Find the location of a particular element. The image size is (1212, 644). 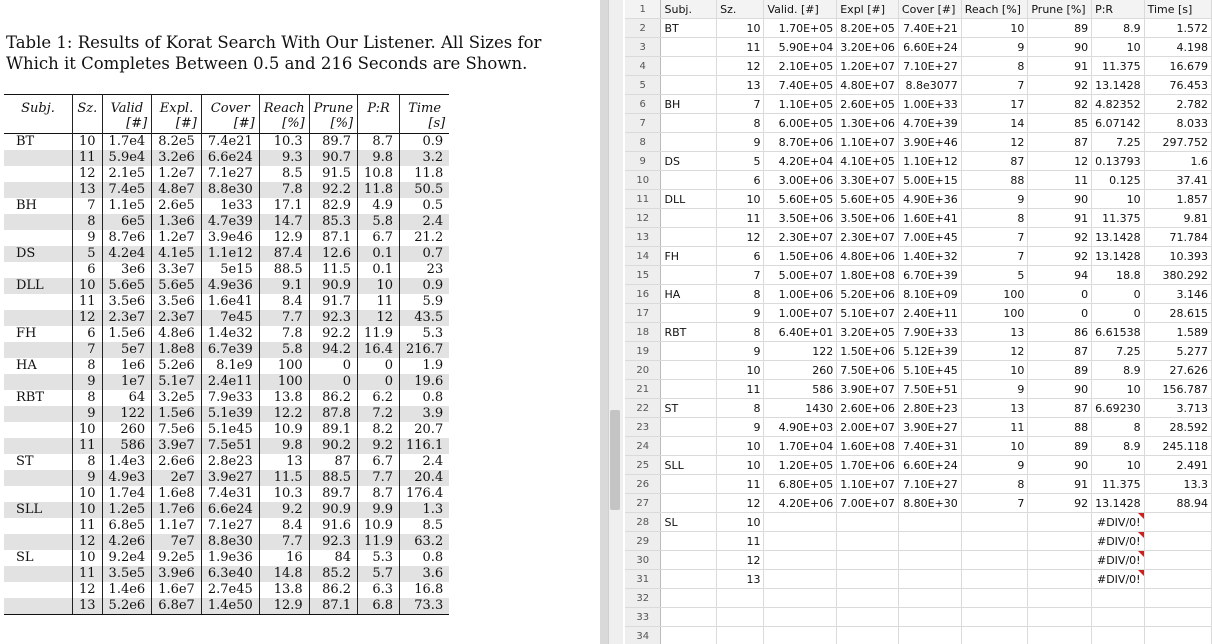

sheet-cell: 0.125 is located at coordinates (1118, 180).